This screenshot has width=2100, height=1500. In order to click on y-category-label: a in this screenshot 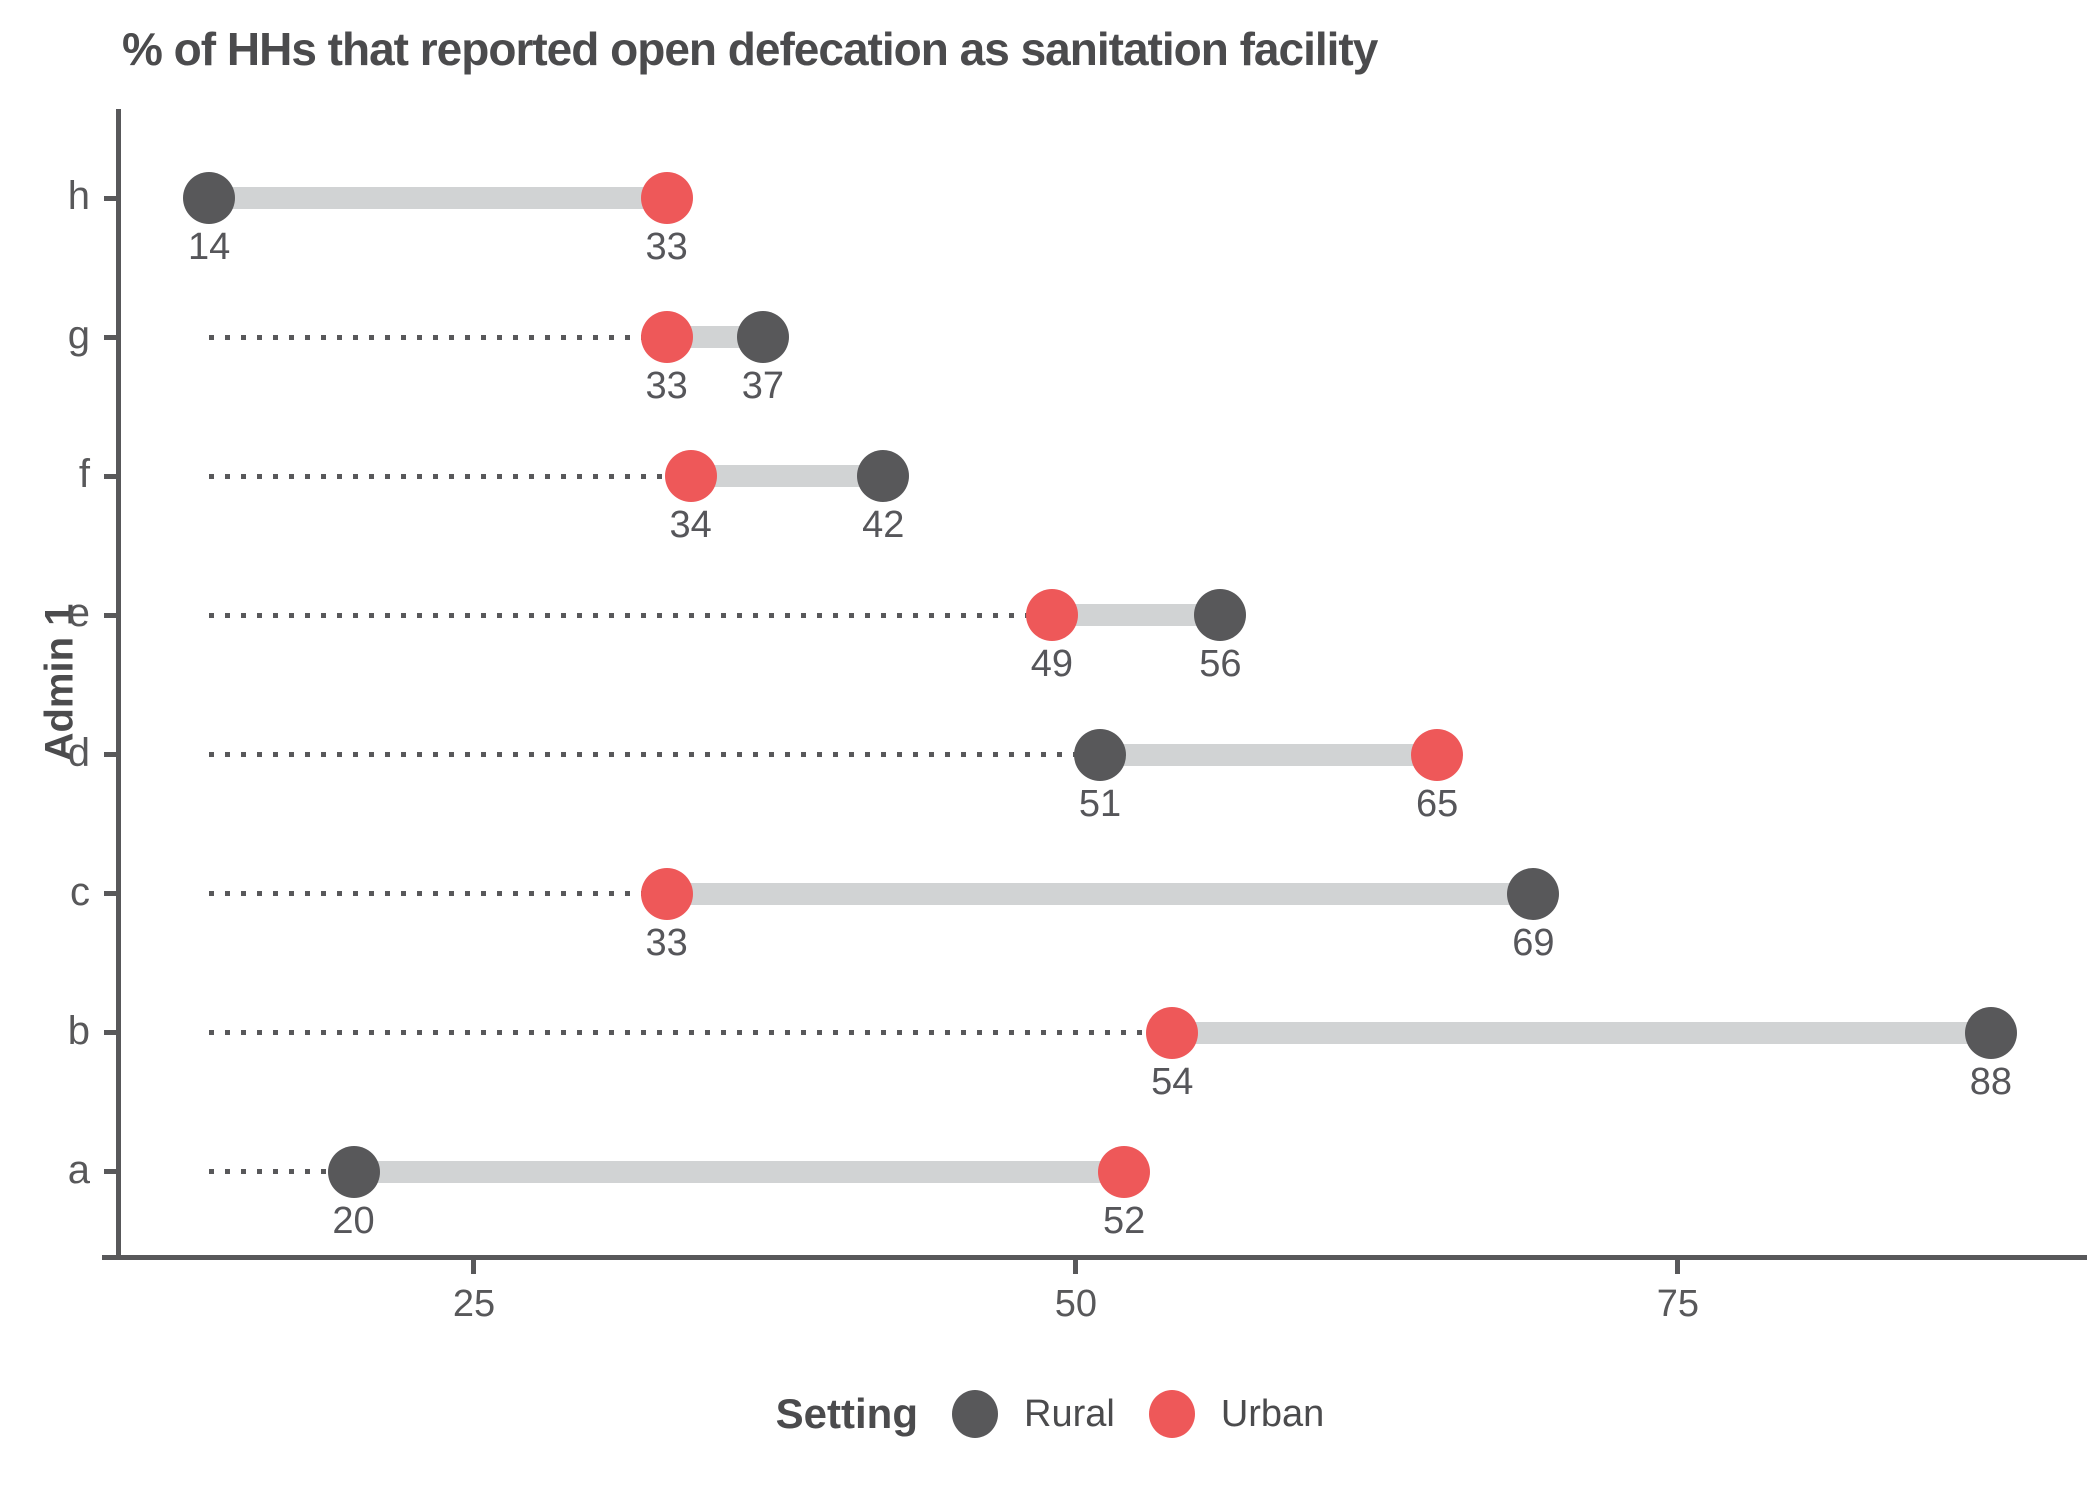, I will do `click(78, 1169)`.